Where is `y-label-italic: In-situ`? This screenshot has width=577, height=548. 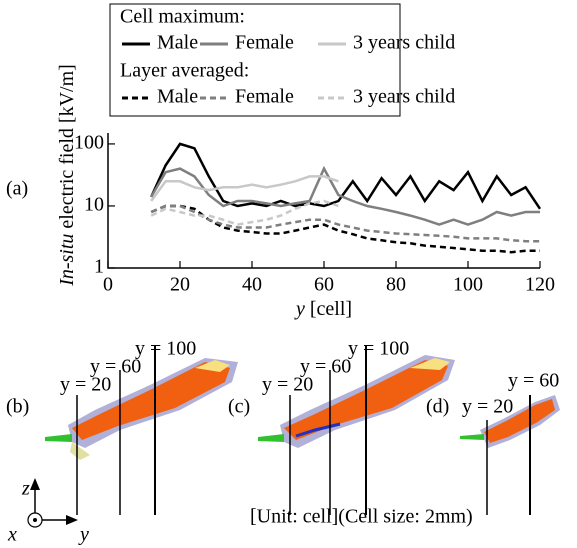
y-label-italic: In-situ is located at coordinates (67, 260).